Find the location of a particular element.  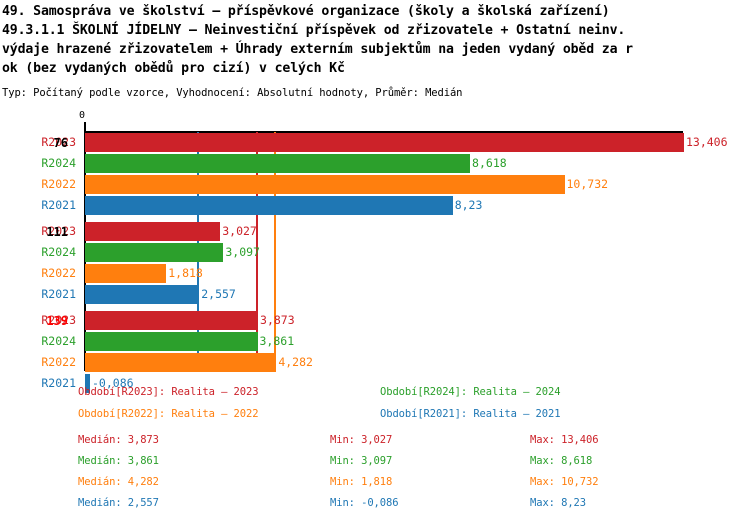

stat-max: Max: 10,732 is located at coordinates (564, 482).